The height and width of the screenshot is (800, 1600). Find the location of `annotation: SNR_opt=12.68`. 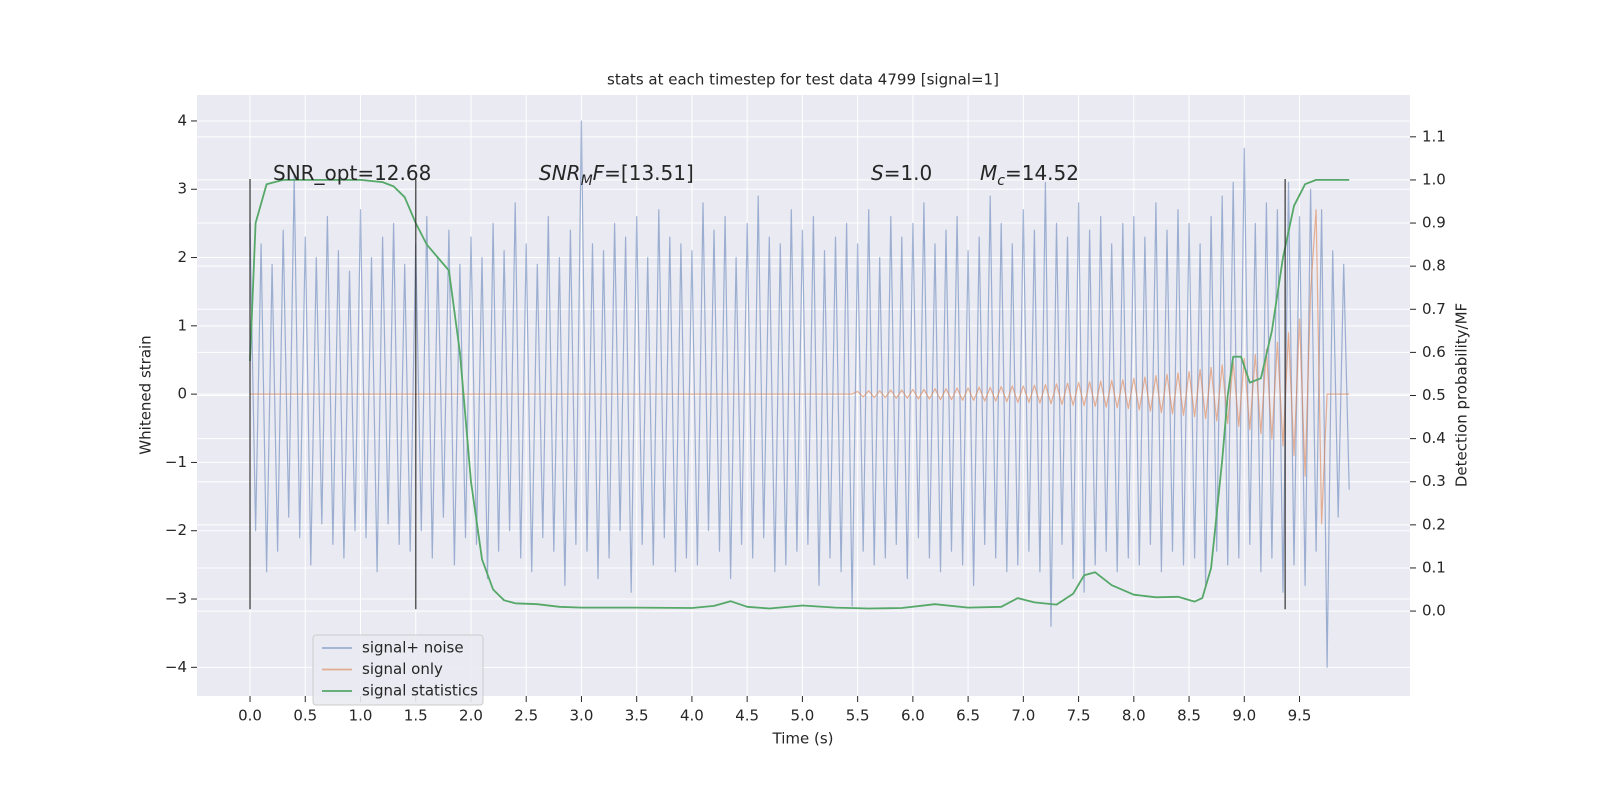

annotation: SNR_opt=12.68 is located at coordinates (352, 173).